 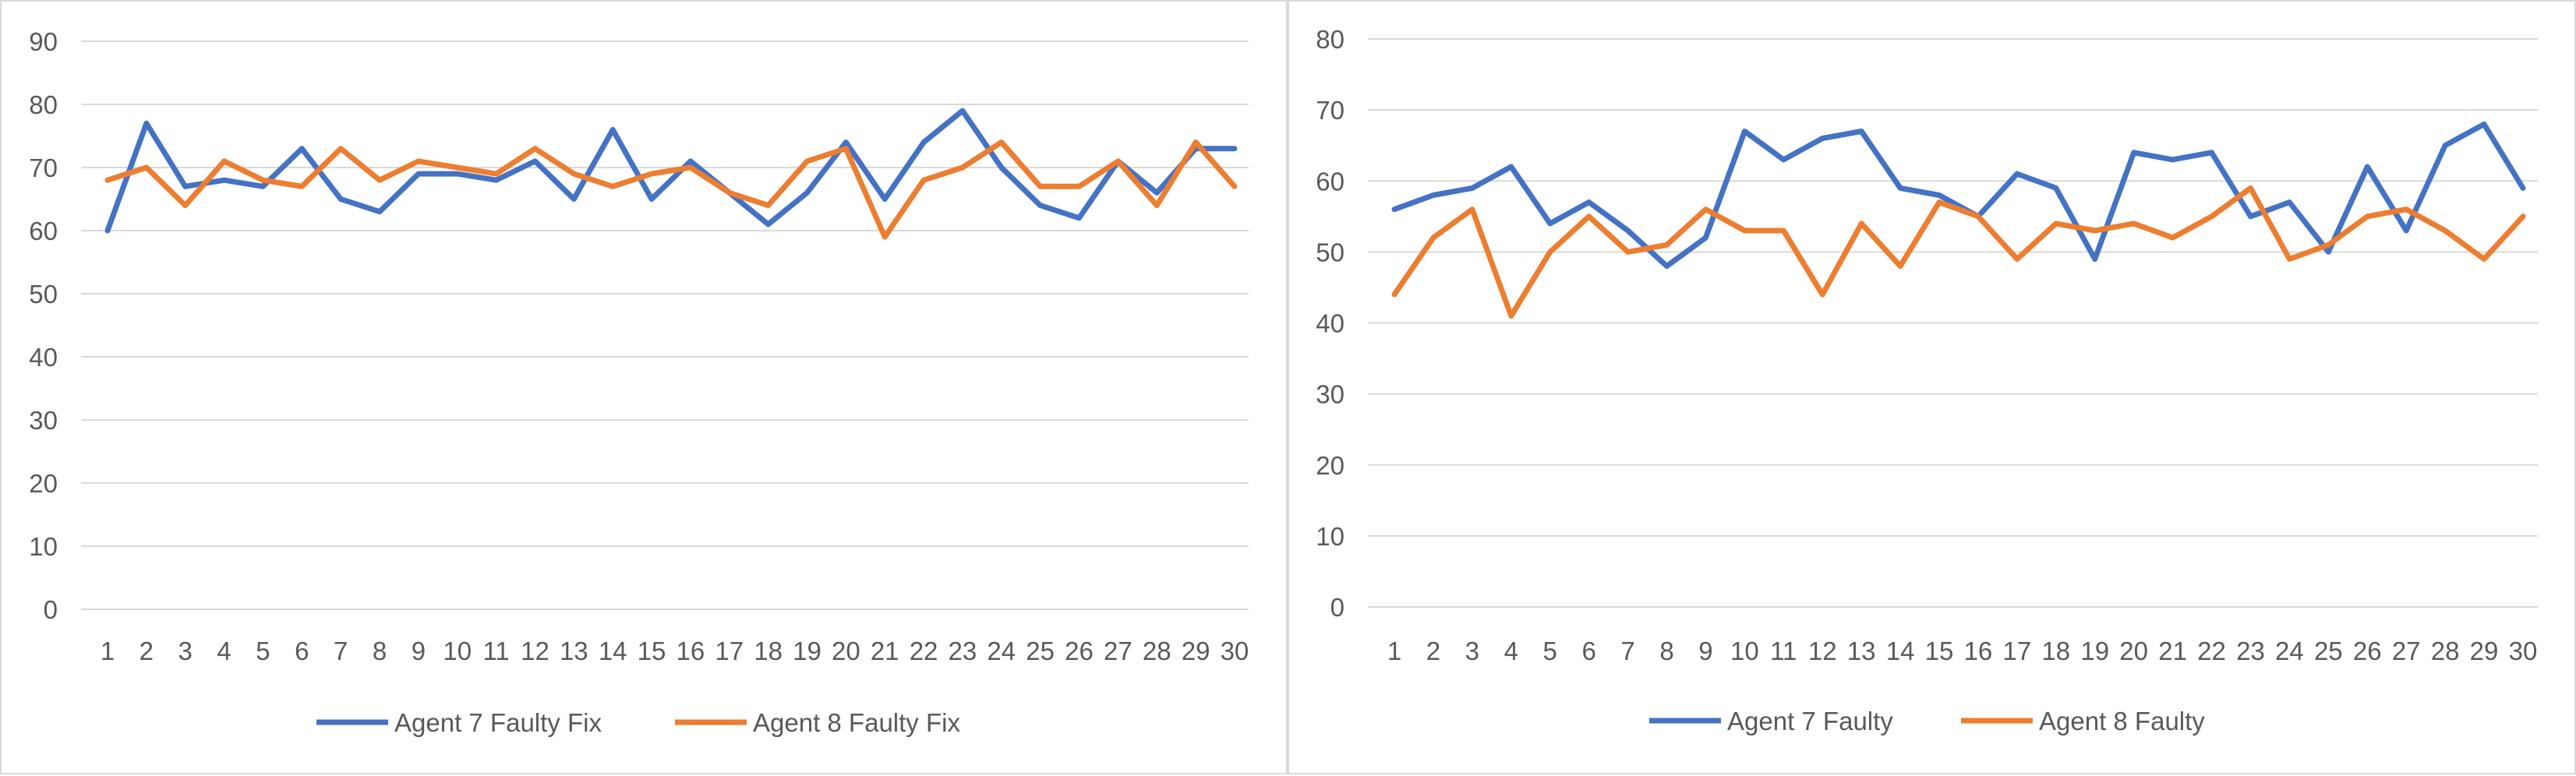 What do you see at coordinates (1810, 721) in the screenshot?
I see `legend-label-1: Agent 7 Faulty` at bounding box center [1810, 721].